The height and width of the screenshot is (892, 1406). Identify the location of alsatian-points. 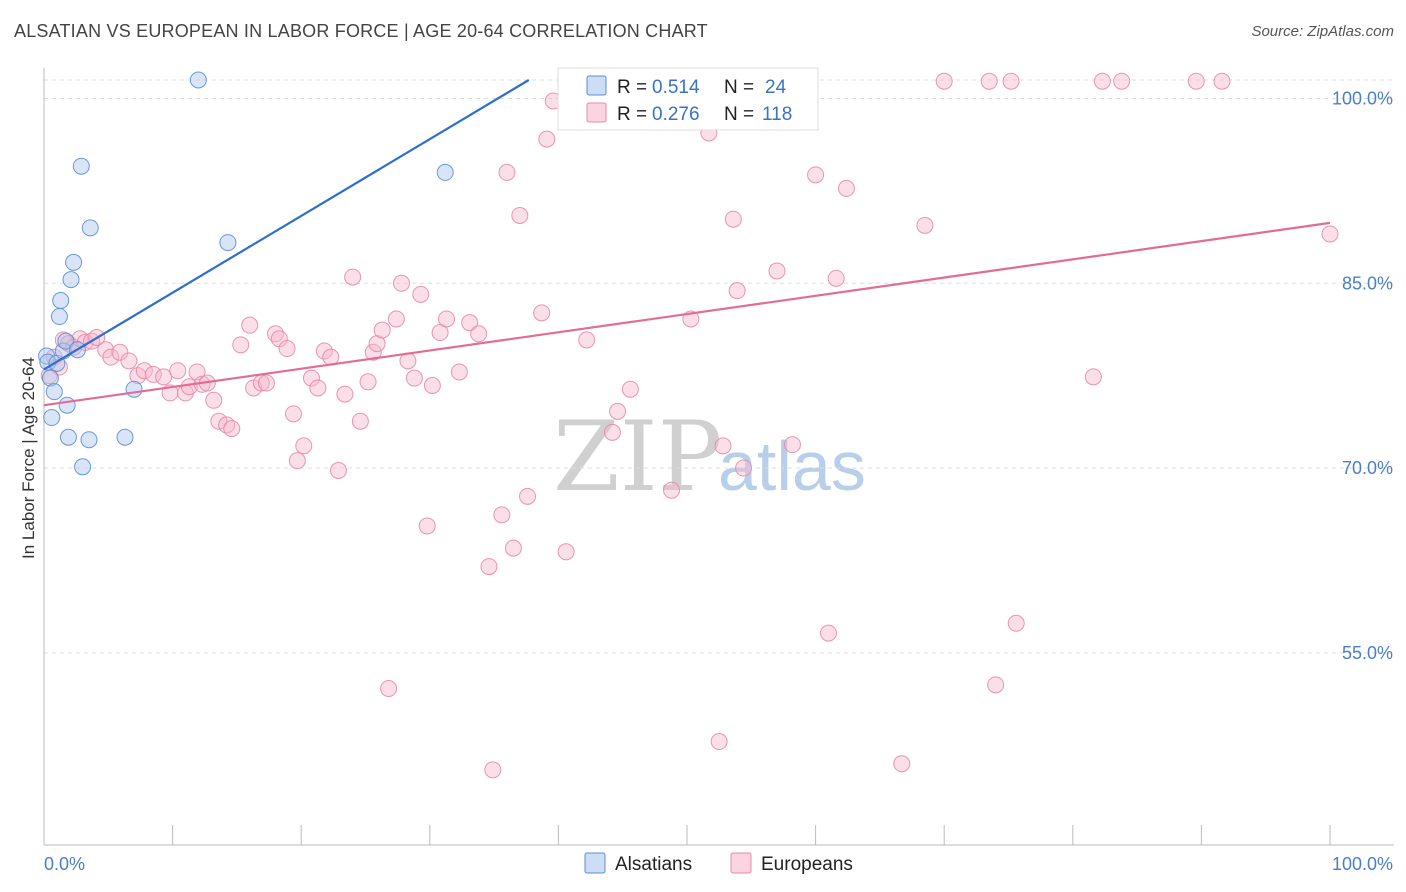
(246, 273).